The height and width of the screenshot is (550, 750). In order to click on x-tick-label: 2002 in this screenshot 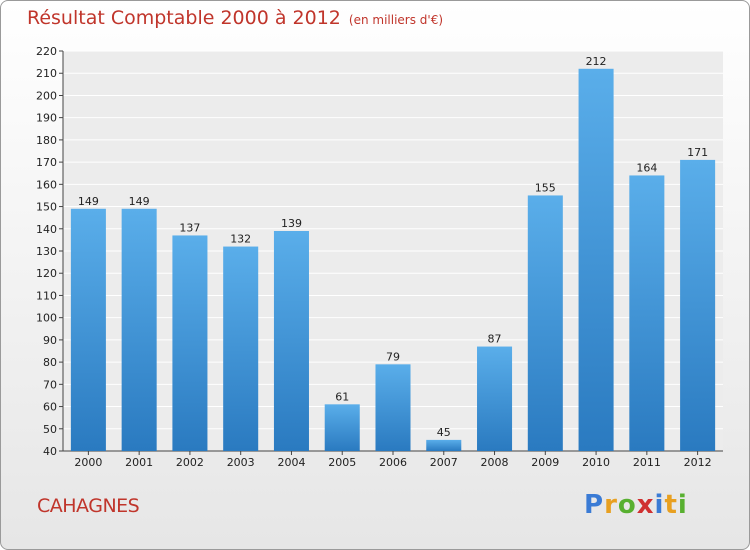, I will do `click(190, 462)`.